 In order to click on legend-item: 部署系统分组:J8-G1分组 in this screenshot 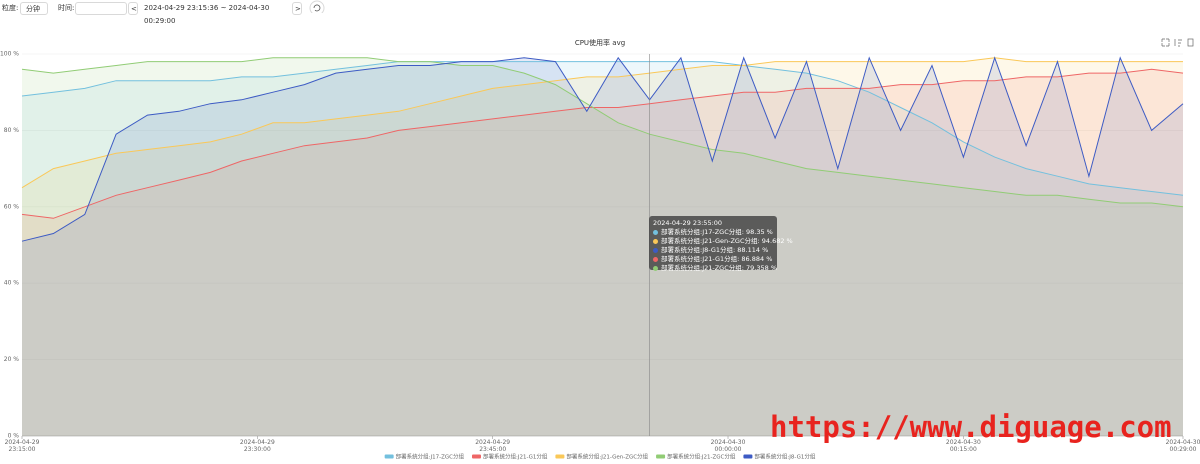, I will do `click(779, 457)`.